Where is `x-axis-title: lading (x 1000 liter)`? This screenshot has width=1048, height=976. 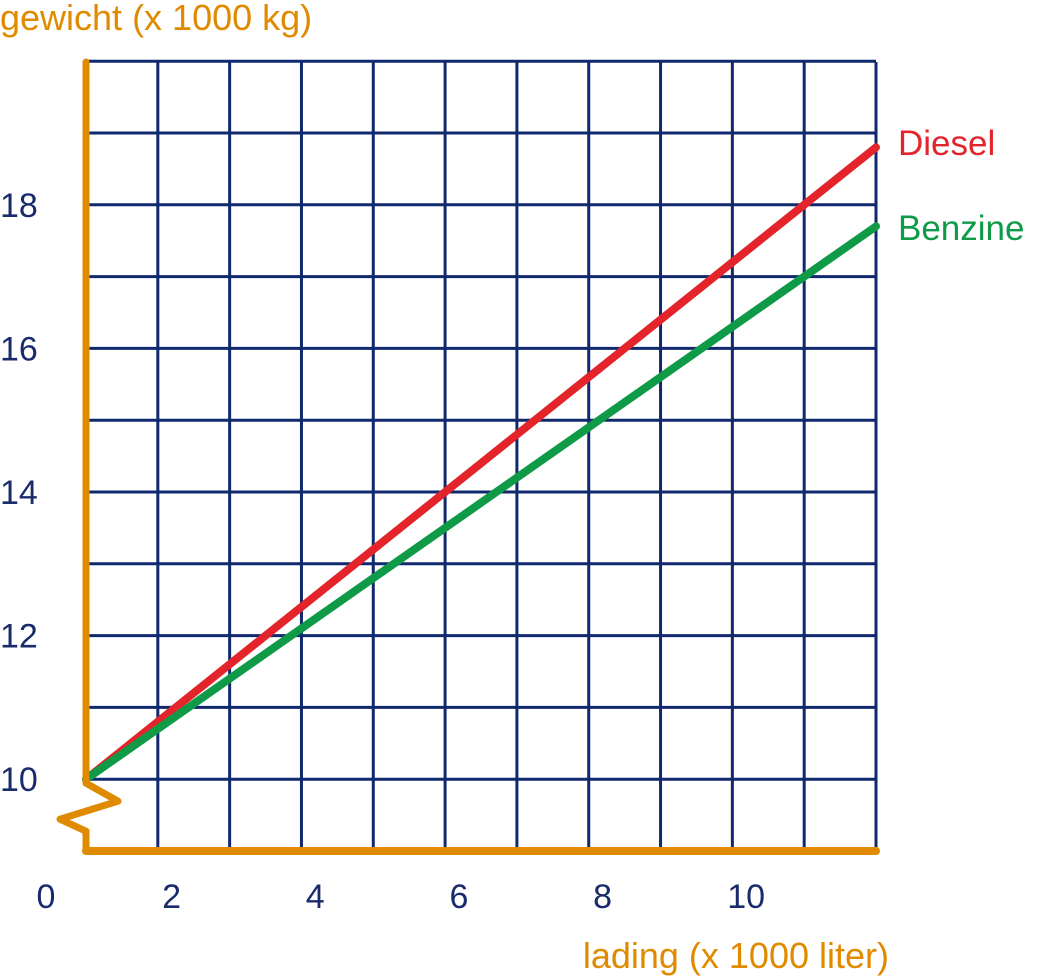 x-axis-title: lading (x 1000 liter) is located at coordinates (736, 955).